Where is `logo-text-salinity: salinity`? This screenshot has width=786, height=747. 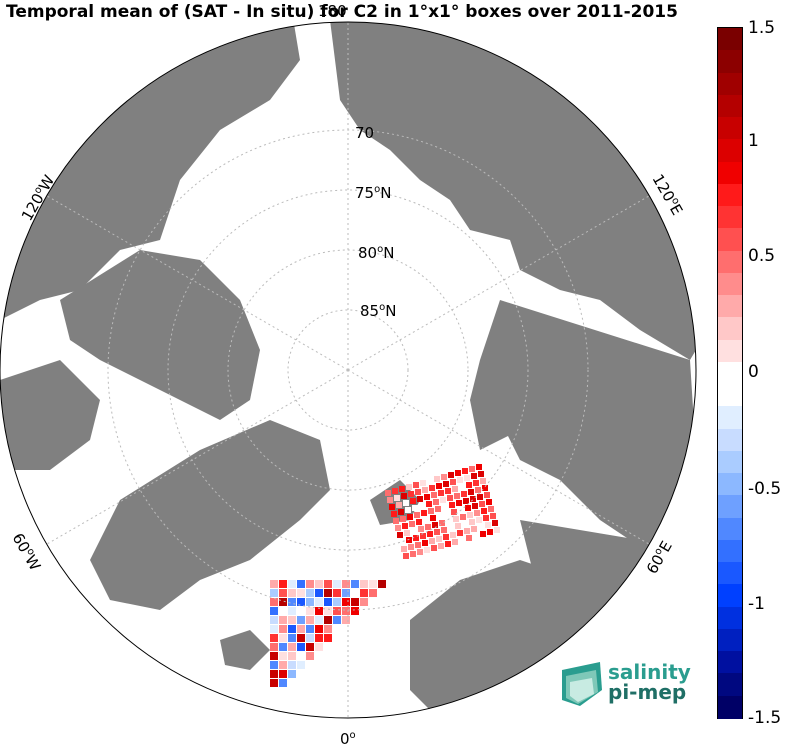
logo-text-salinity: salinity is located at coordinates (649, 672).